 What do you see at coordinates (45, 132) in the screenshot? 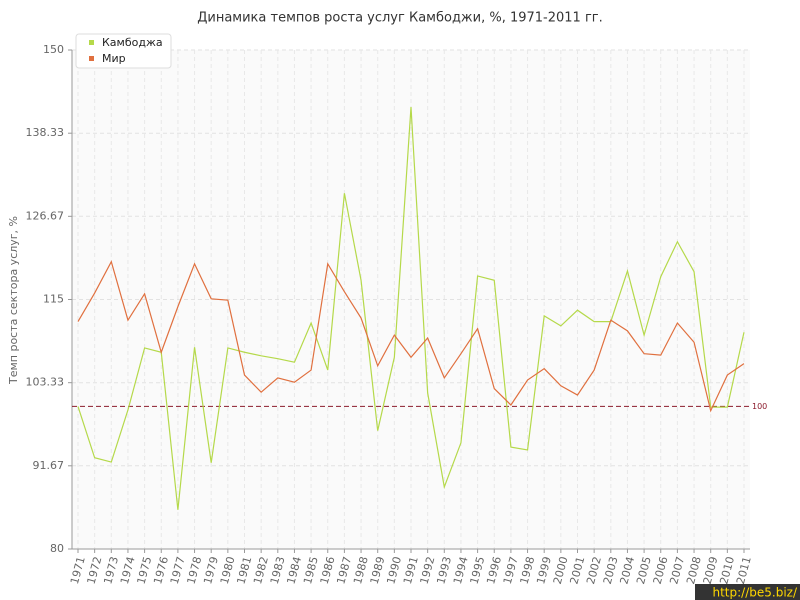
I see `y-tick-label: 138.33` at bounding box center [45, 132].